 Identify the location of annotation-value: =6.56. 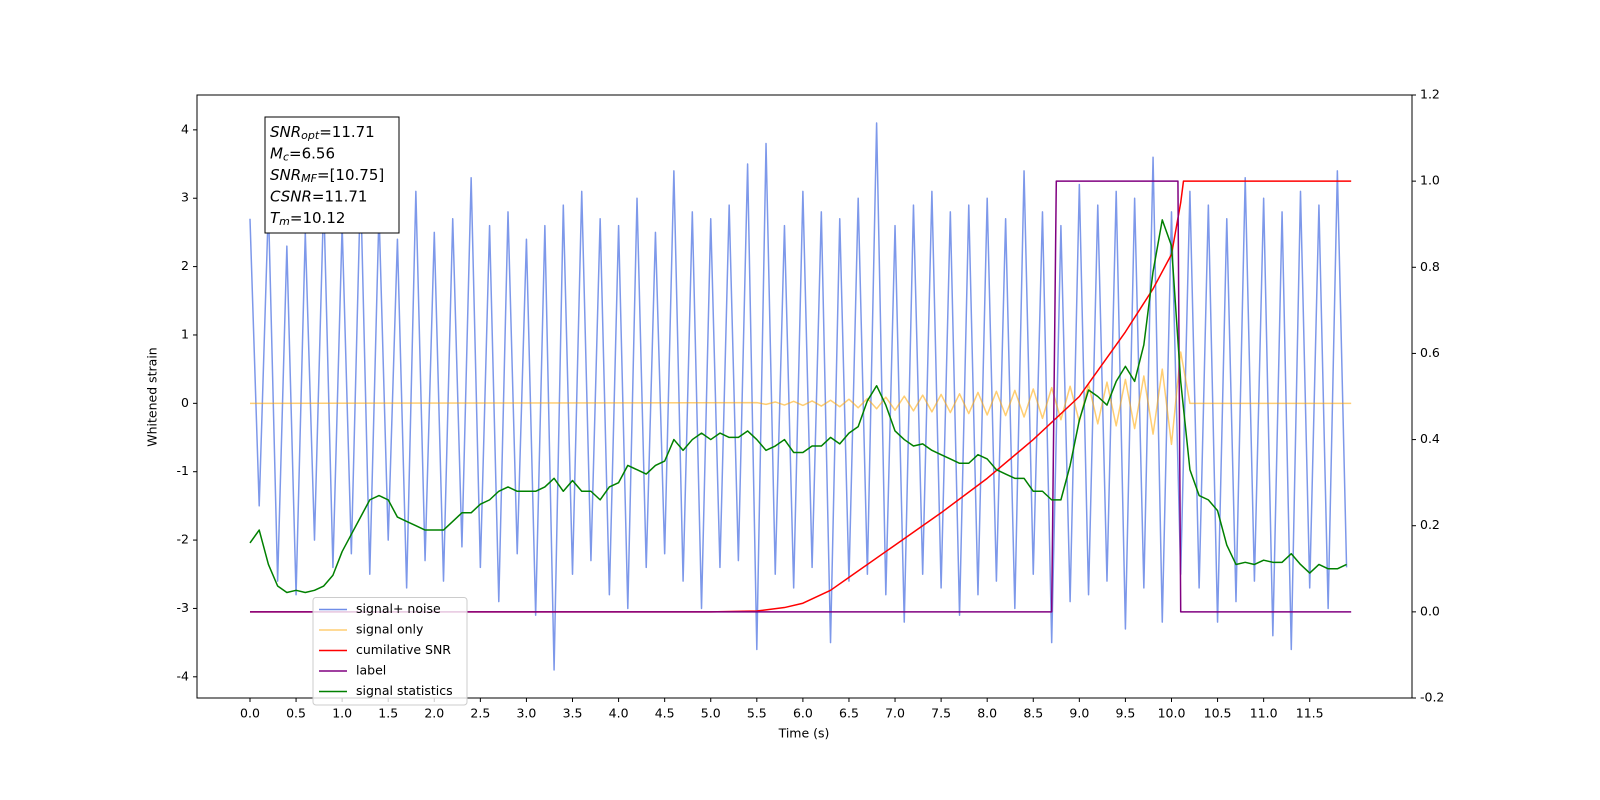
(312, 153).